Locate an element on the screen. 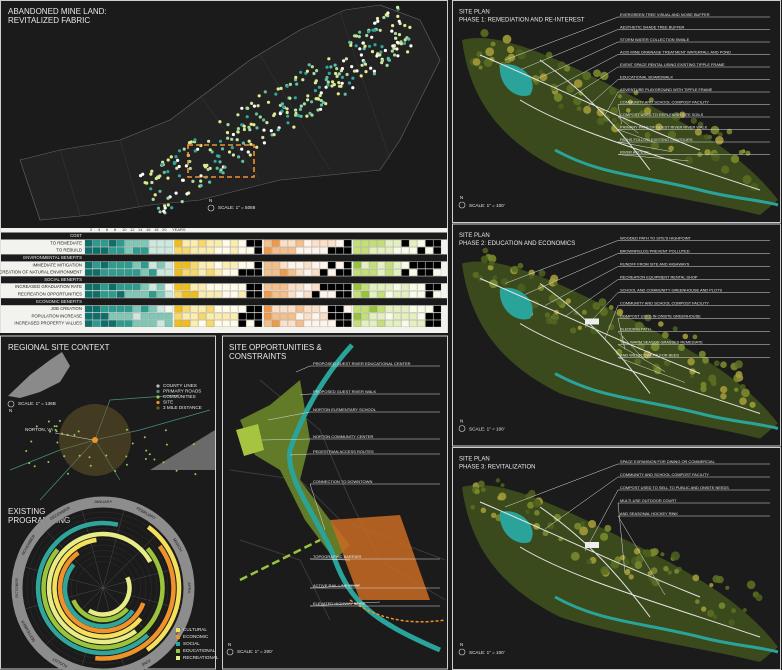 The width and height of the screenshot is (782, 670). phase-label: PRIMARY PATH OF GUEST RIVER RIVER WALK is located at coordinates (664, 127).